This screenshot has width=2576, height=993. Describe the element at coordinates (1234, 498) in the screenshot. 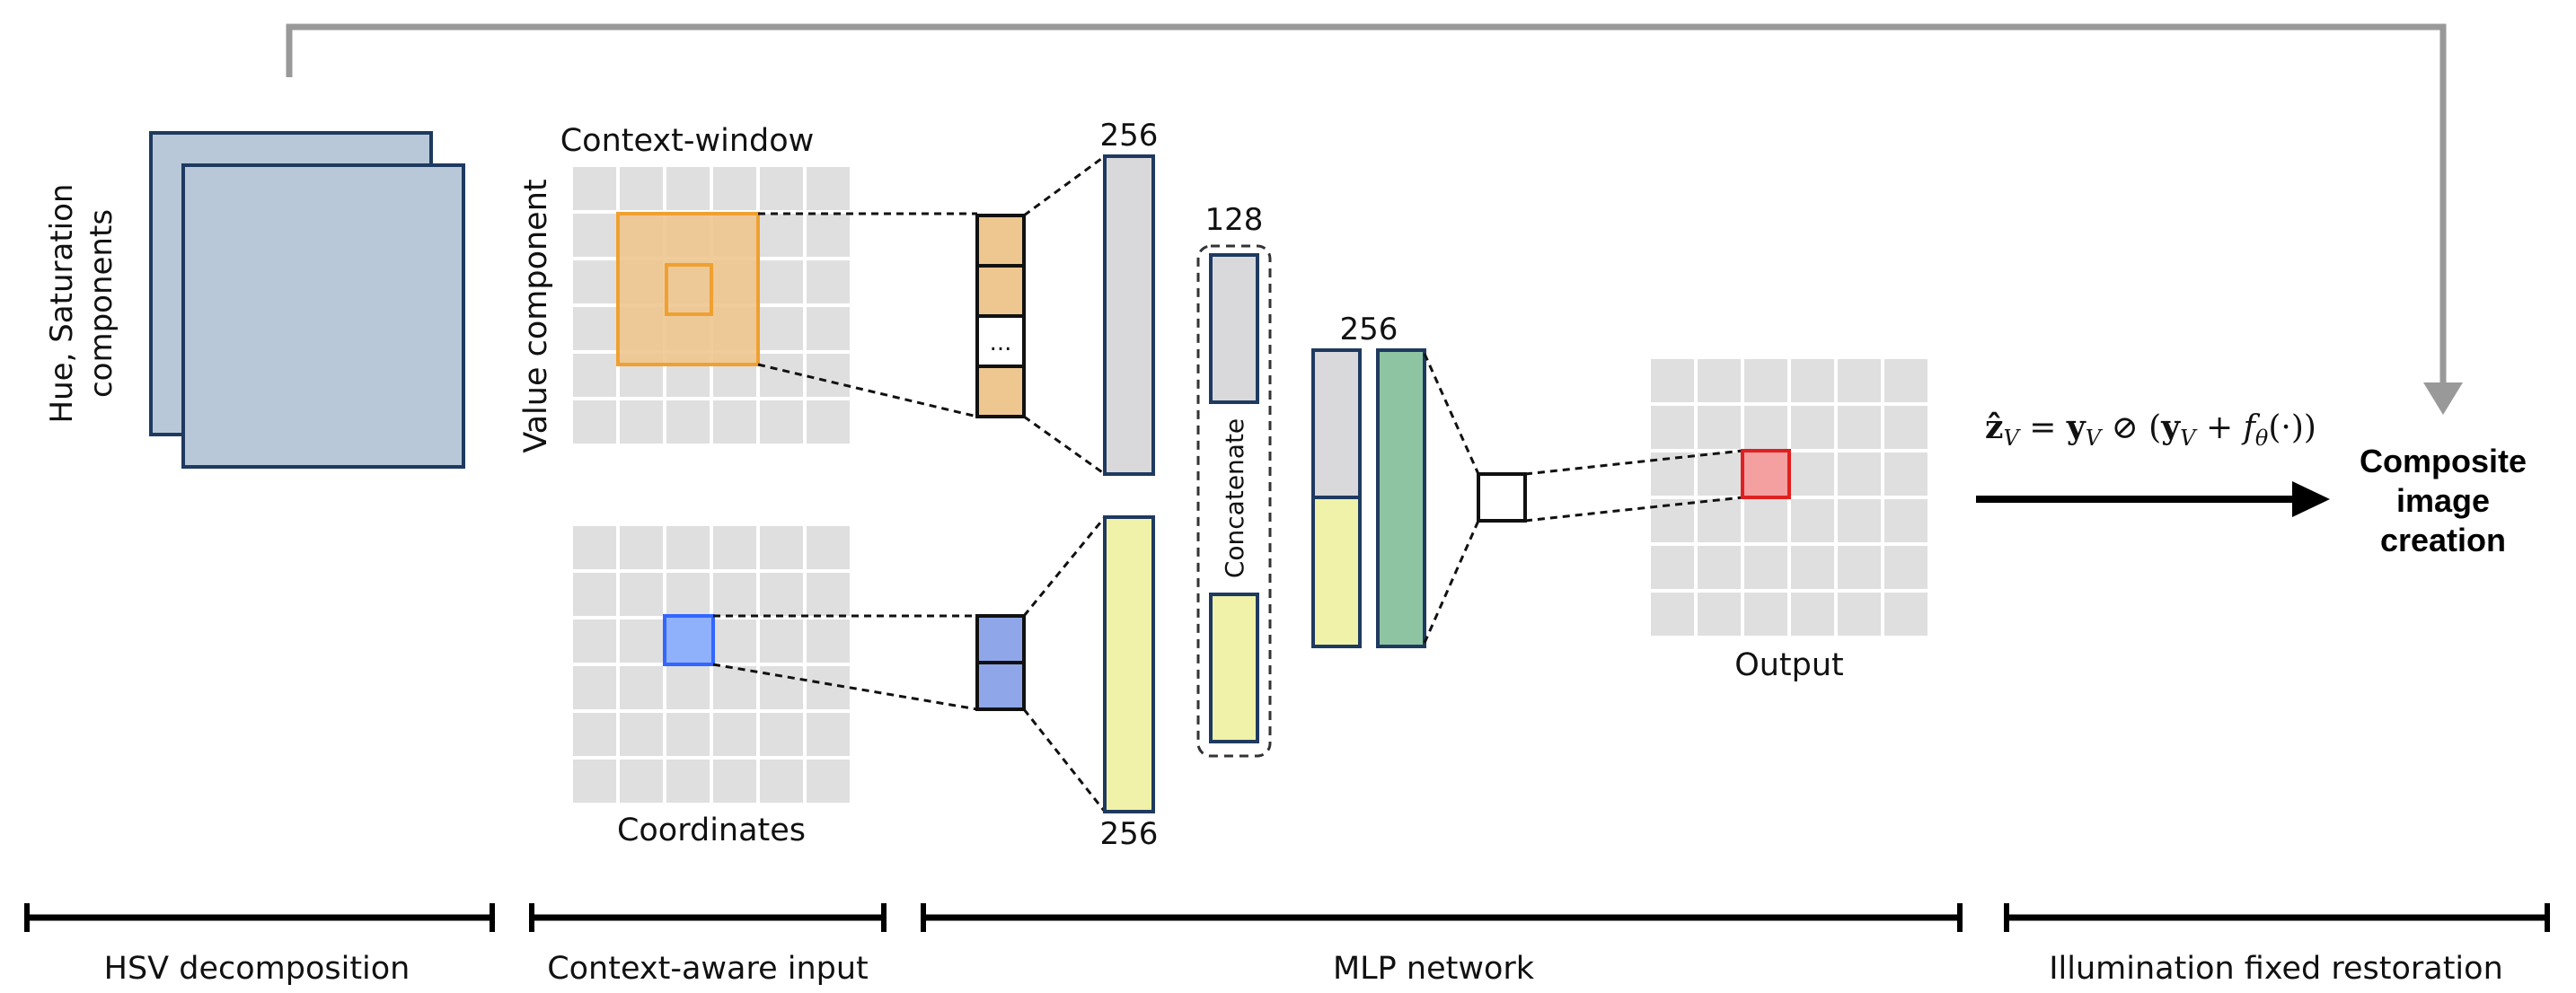

I see `concatenate-label: Concatenate` at that location.